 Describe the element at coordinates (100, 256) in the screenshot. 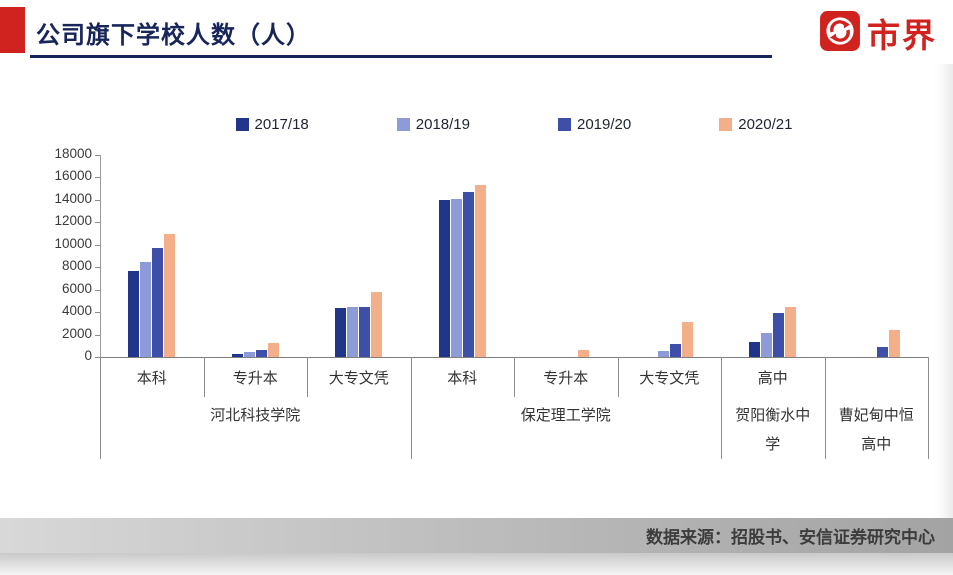

I see `y-axis-line` at that location.